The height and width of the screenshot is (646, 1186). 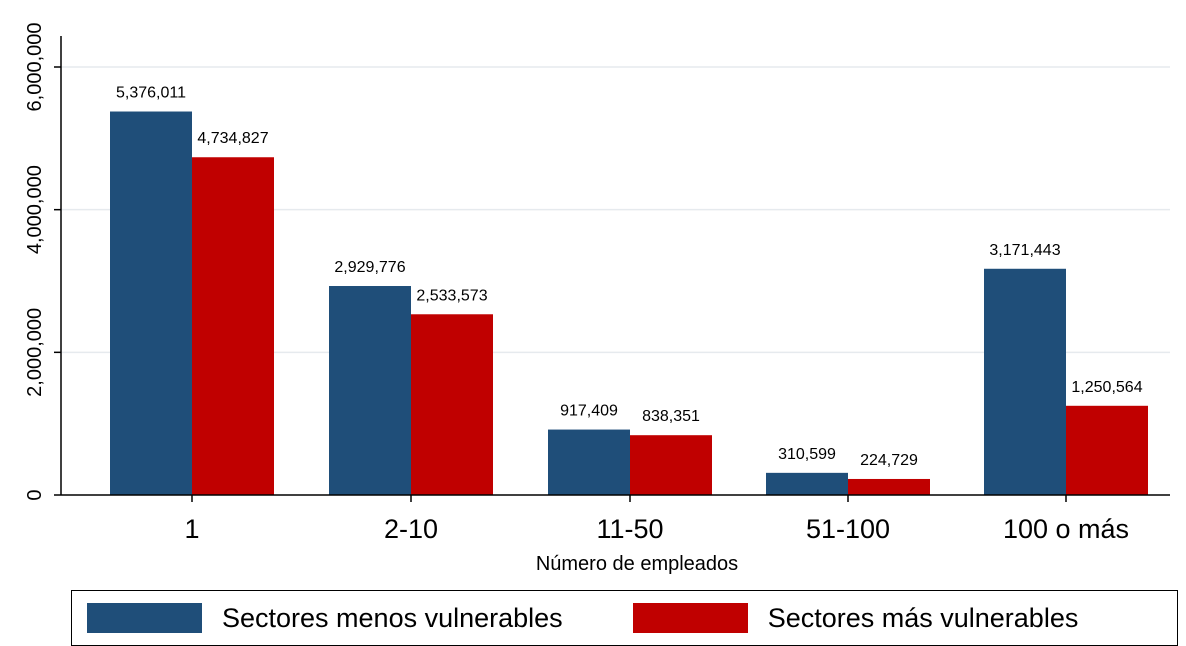 What do you see at coordinates (369, 267) in the screenshot?
I see `bar-value-label: 2,929,776` at bounding box center [369, 267].